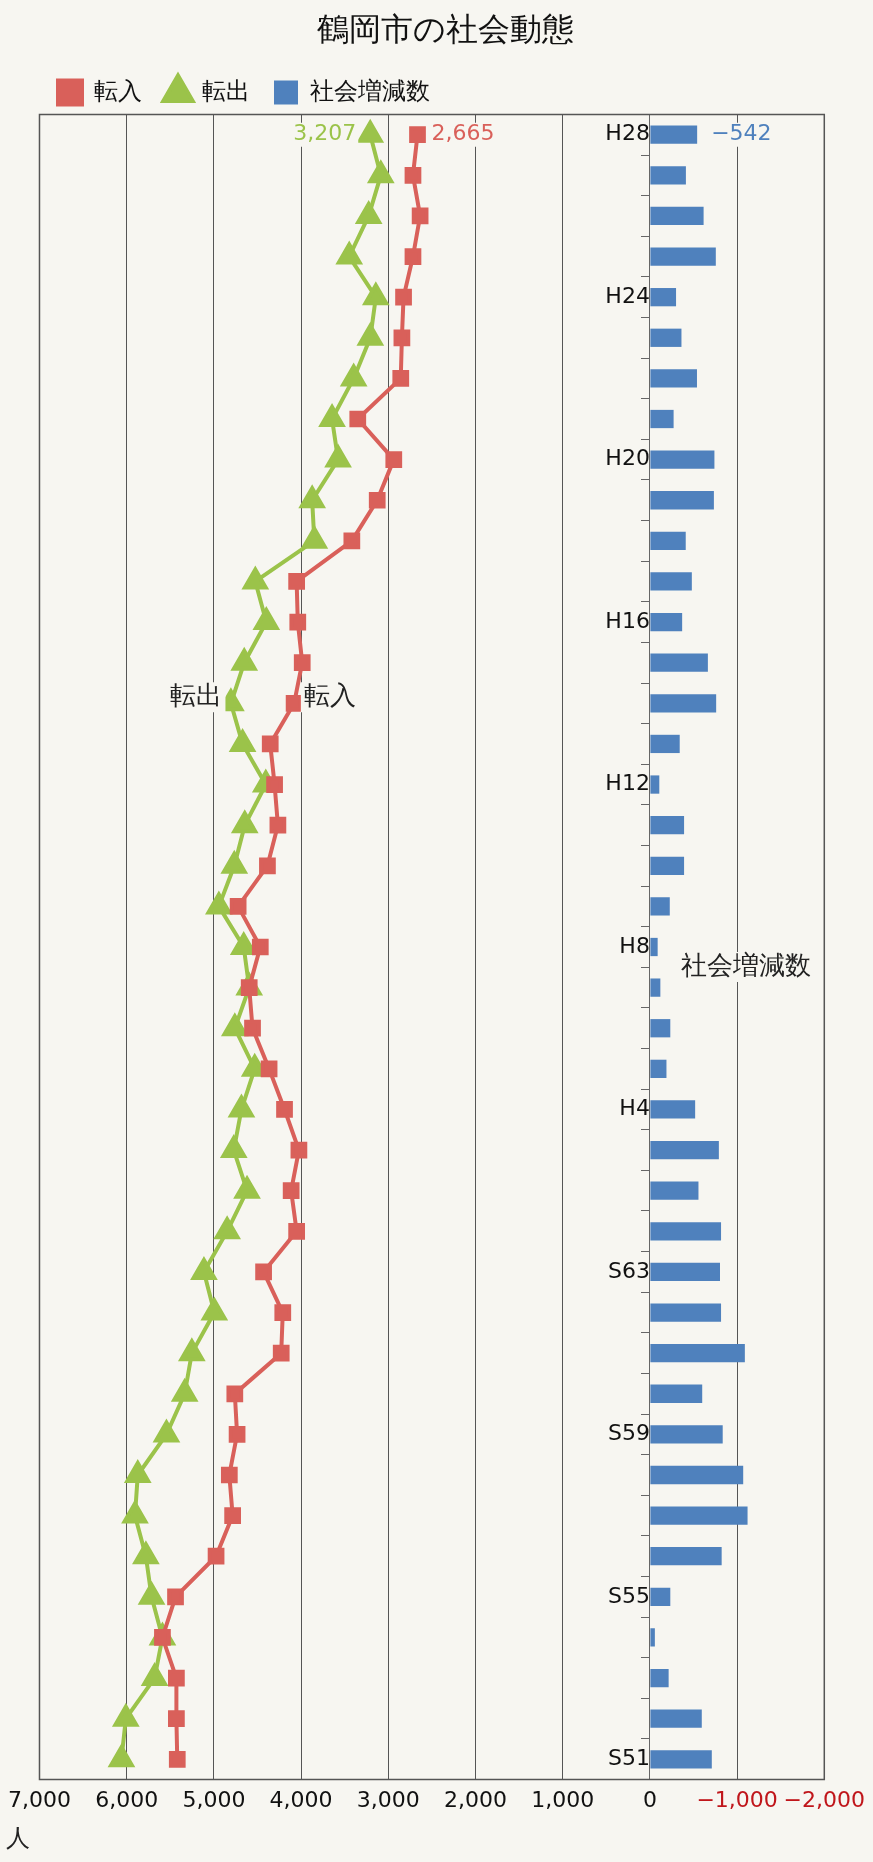 The image size is (873, 1862). What do you see at coordinates (741, 133) in the screenshot?
I see `data-label: −542` at bounding box center [741, 133].